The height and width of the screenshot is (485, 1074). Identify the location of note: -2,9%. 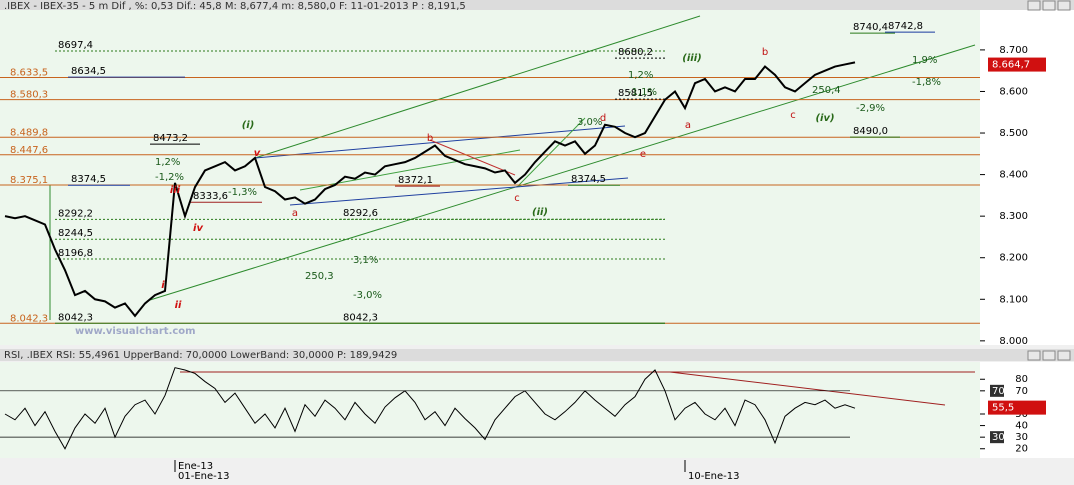
(870, 108).